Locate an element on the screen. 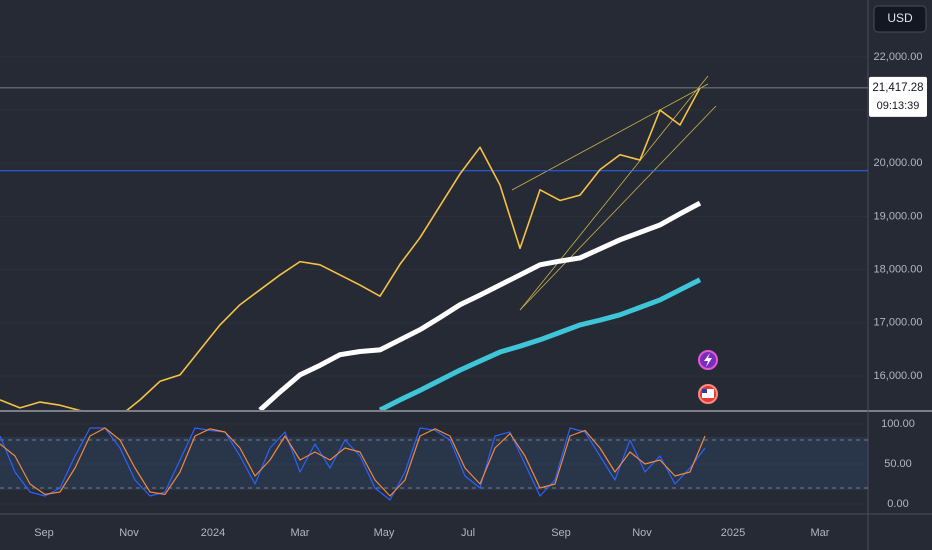  currency-button is located at coordinates (900, 19).